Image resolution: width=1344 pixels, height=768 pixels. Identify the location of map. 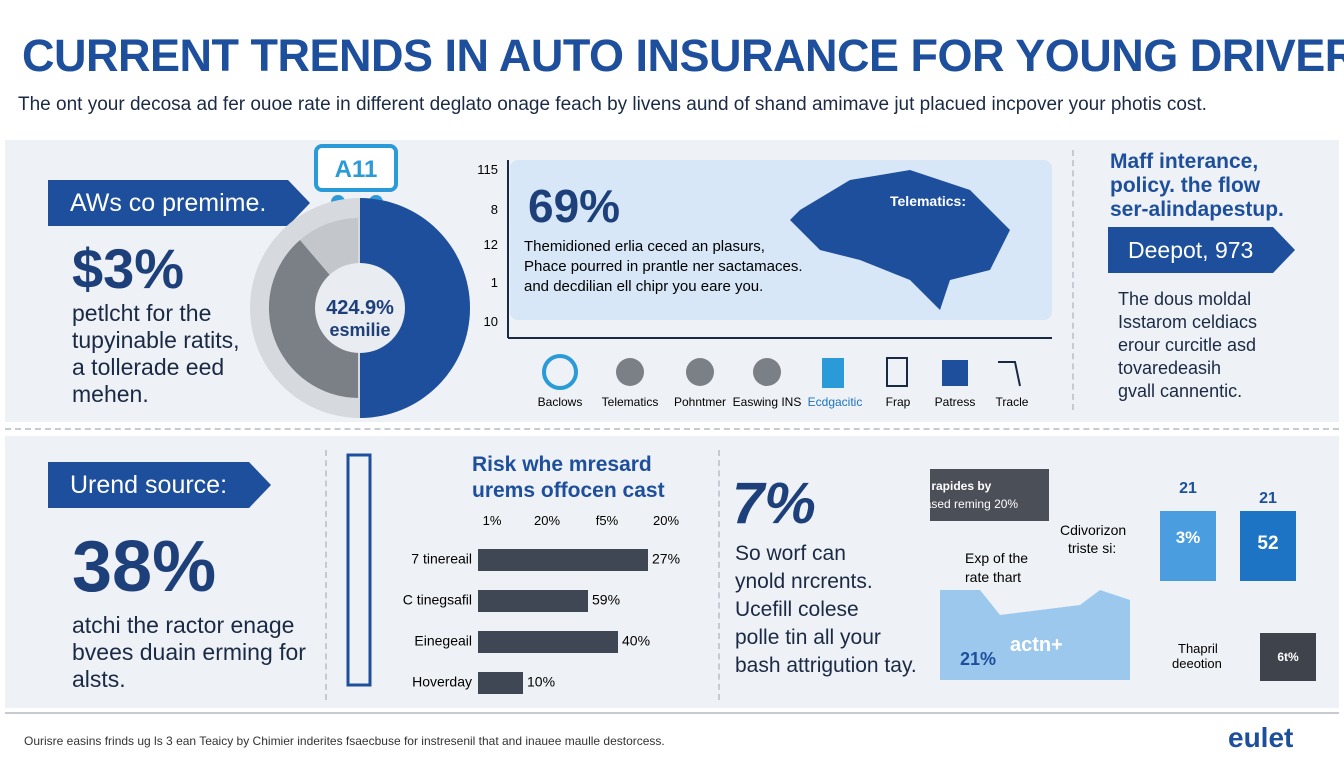
(900, 240).